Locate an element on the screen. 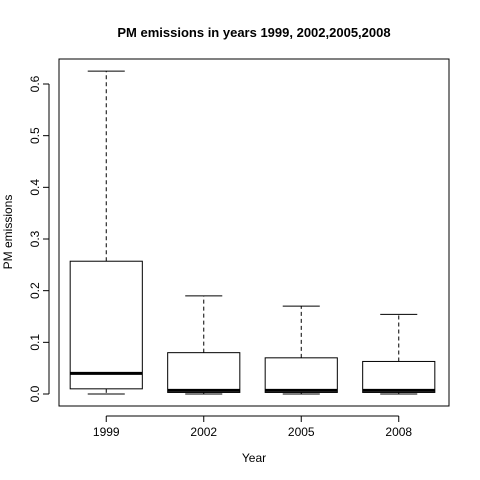 This screenshot has height=480, width=480. x-axis-label: Year is located at coordinates (254, 458).